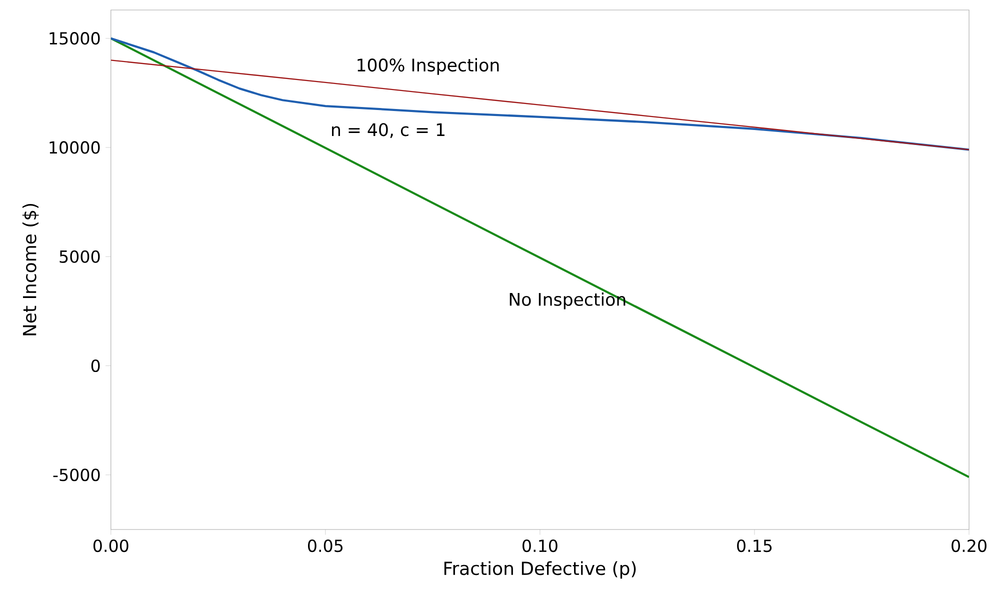 This screenshot has height=594, width=992. Describe the element at coordinates (325, 545) in the screenshot. I see `x-tick-label: 0.05` at that location.